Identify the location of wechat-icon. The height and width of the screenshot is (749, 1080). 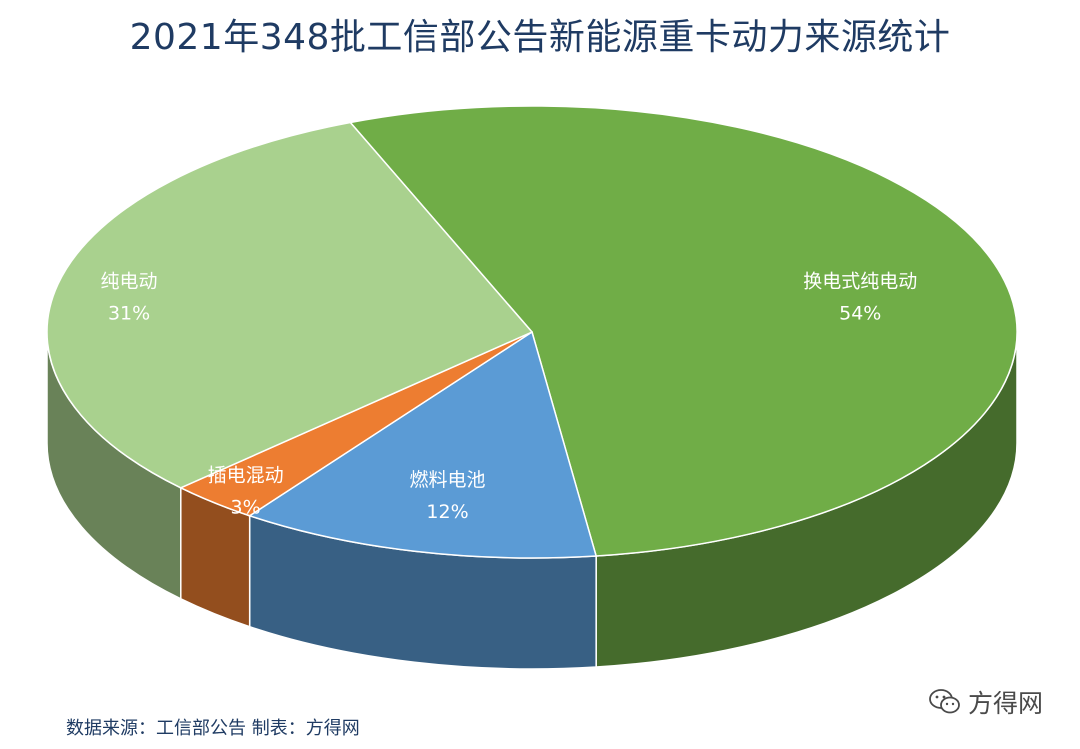
(944, 701).